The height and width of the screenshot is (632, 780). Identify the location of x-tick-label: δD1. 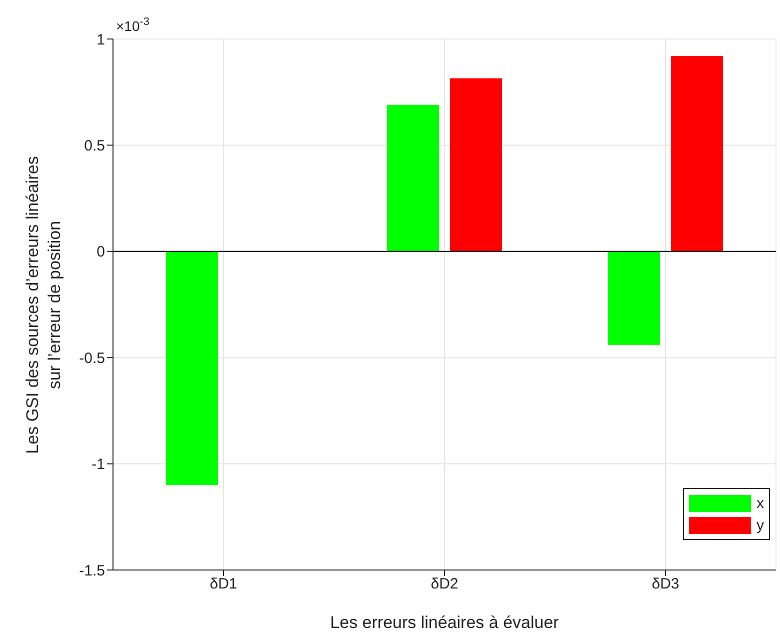
(224, 584).